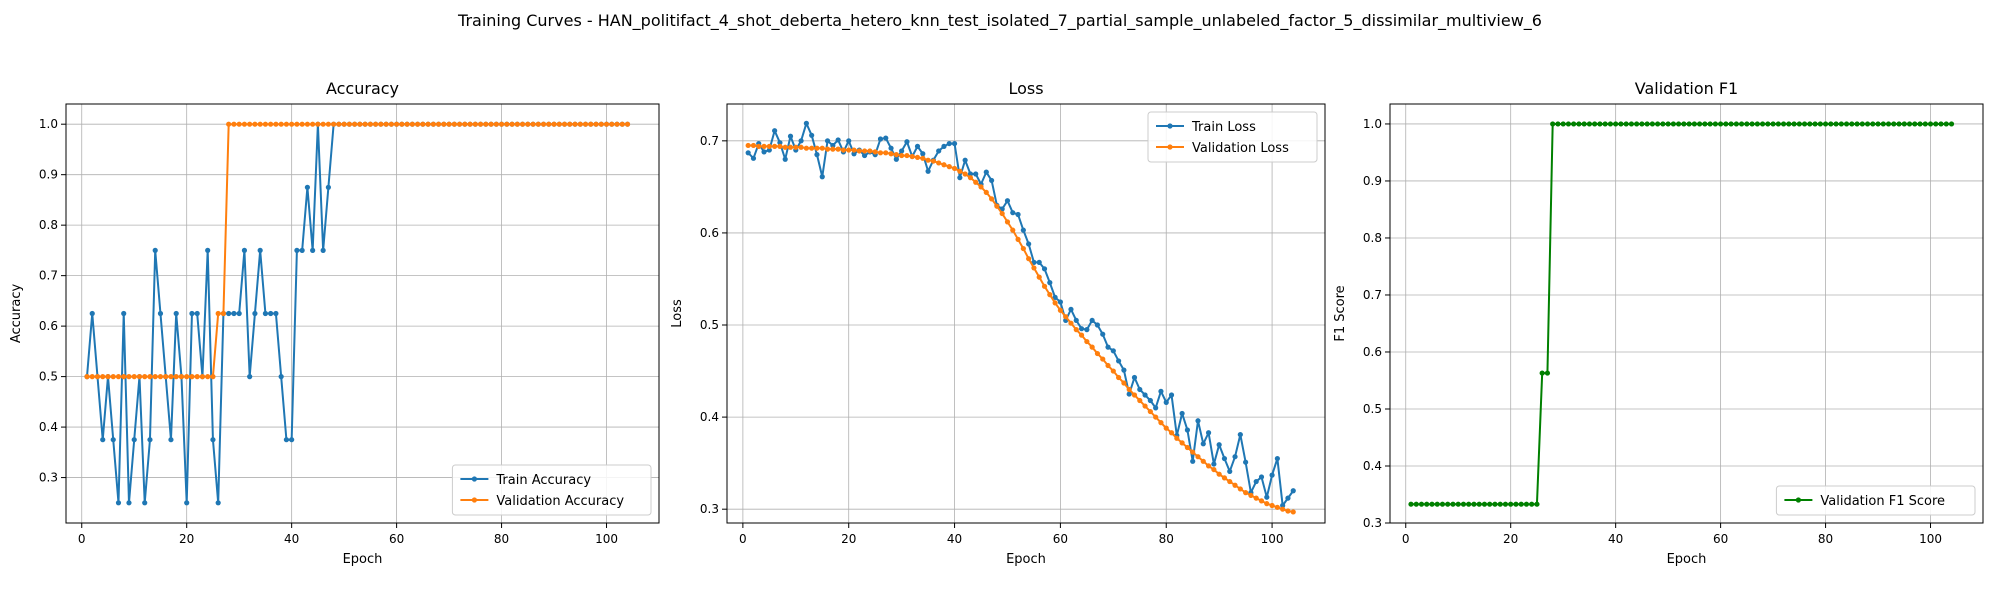 This screenshot has height=600, width=2000. I want to click on x-tick-label: 40, so click(291, 539).